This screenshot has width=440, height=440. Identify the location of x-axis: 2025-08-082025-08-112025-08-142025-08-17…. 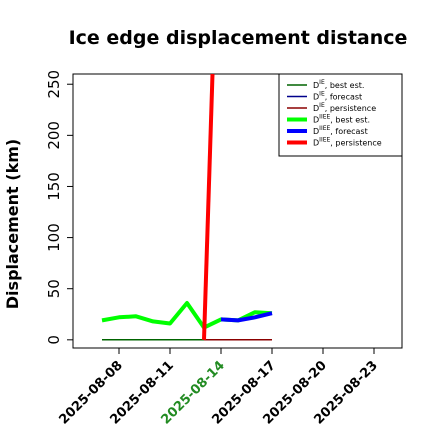
(218, 388).